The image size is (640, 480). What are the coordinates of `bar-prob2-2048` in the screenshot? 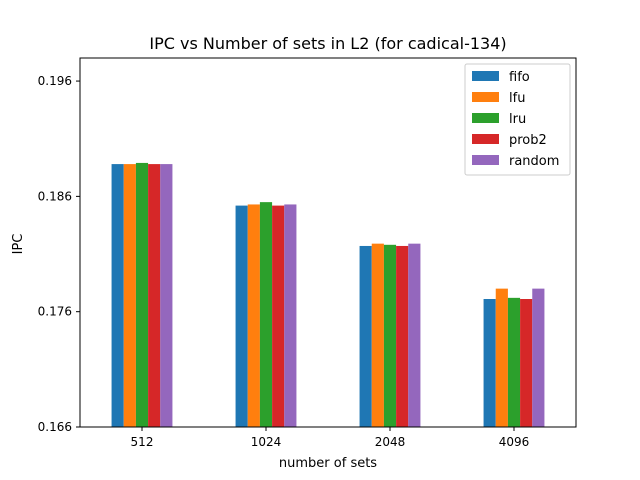 It's located at (402, 336).